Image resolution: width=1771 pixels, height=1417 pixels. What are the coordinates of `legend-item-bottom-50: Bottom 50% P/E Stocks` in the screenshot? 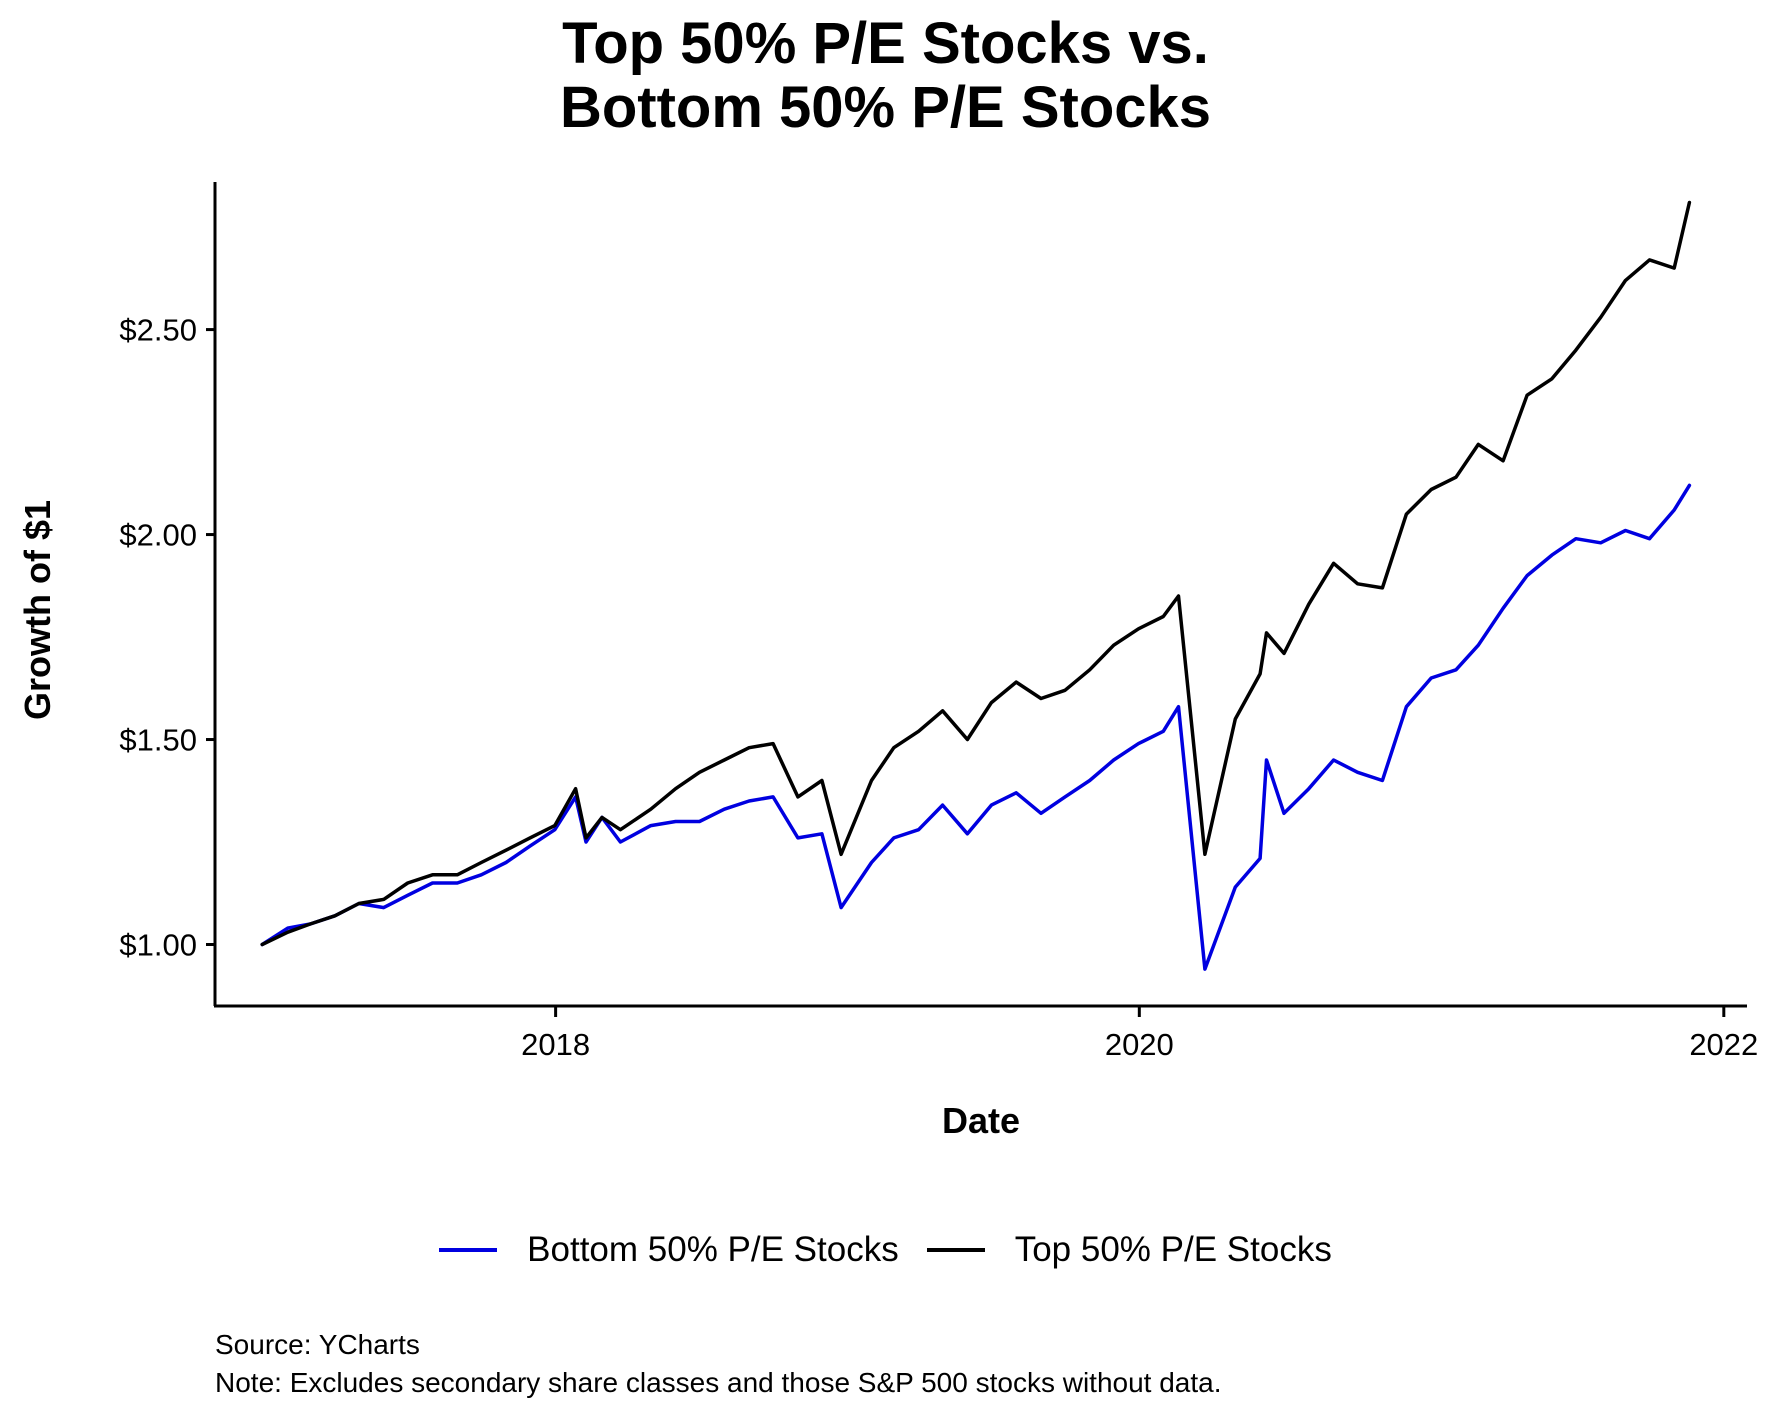 It's located at (669, 1250).